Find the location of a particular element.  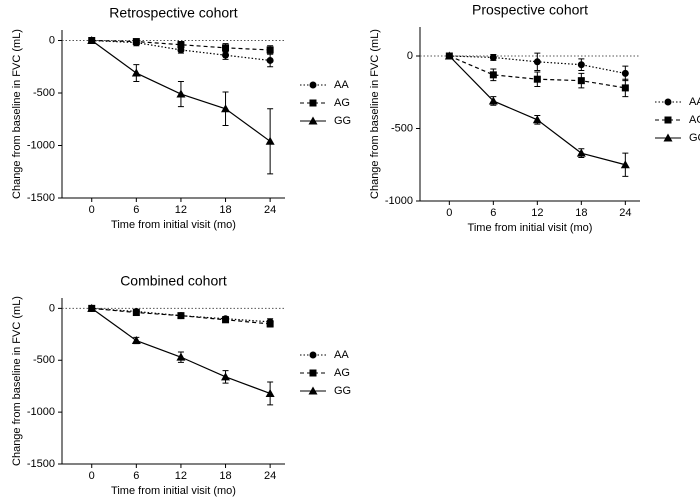

chart-title: Retrospective cohort is located at coordinates (173, 13).